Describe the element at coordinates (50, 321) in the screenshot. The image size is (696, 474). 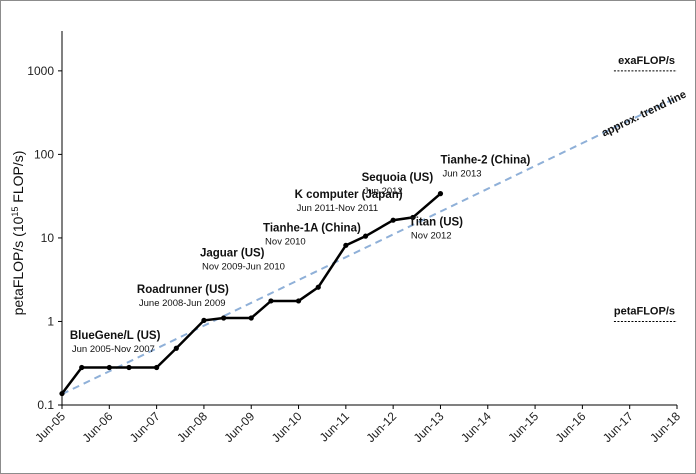
I see `y-tick-label: 1` at that location.